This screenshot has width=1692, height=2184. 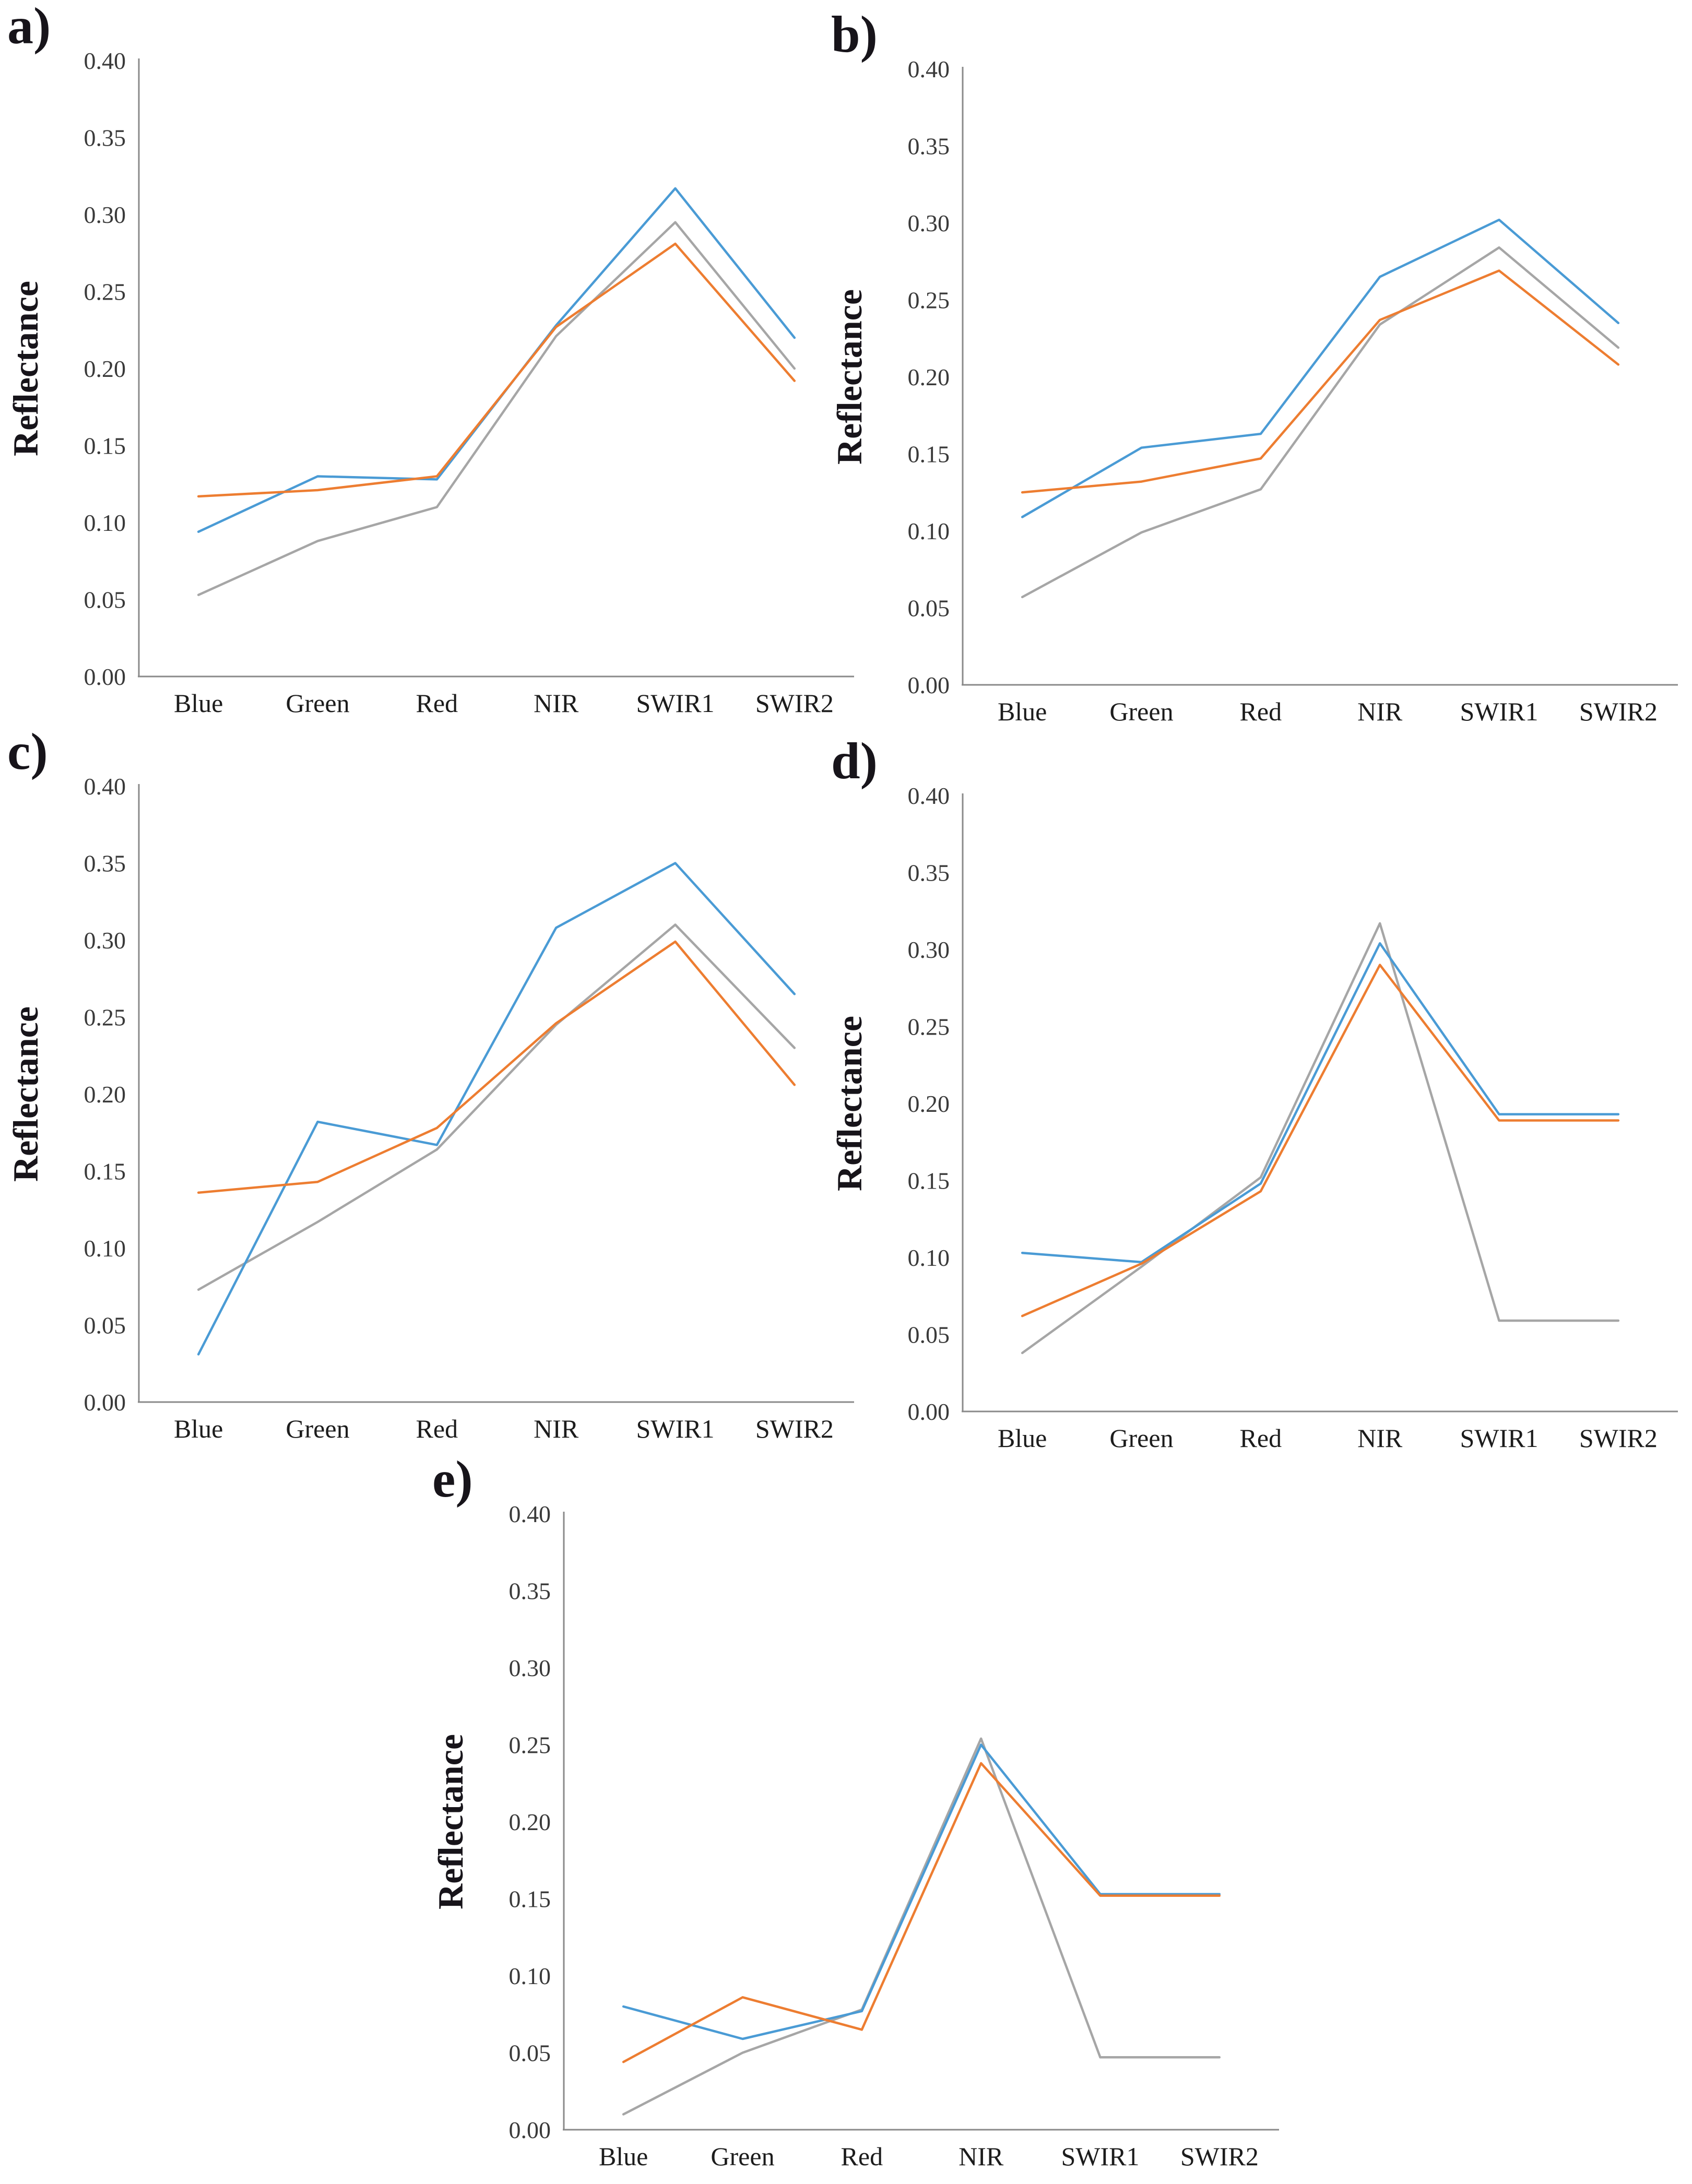 I want to click on panel-label-c: c), so click(x=27, y=751).